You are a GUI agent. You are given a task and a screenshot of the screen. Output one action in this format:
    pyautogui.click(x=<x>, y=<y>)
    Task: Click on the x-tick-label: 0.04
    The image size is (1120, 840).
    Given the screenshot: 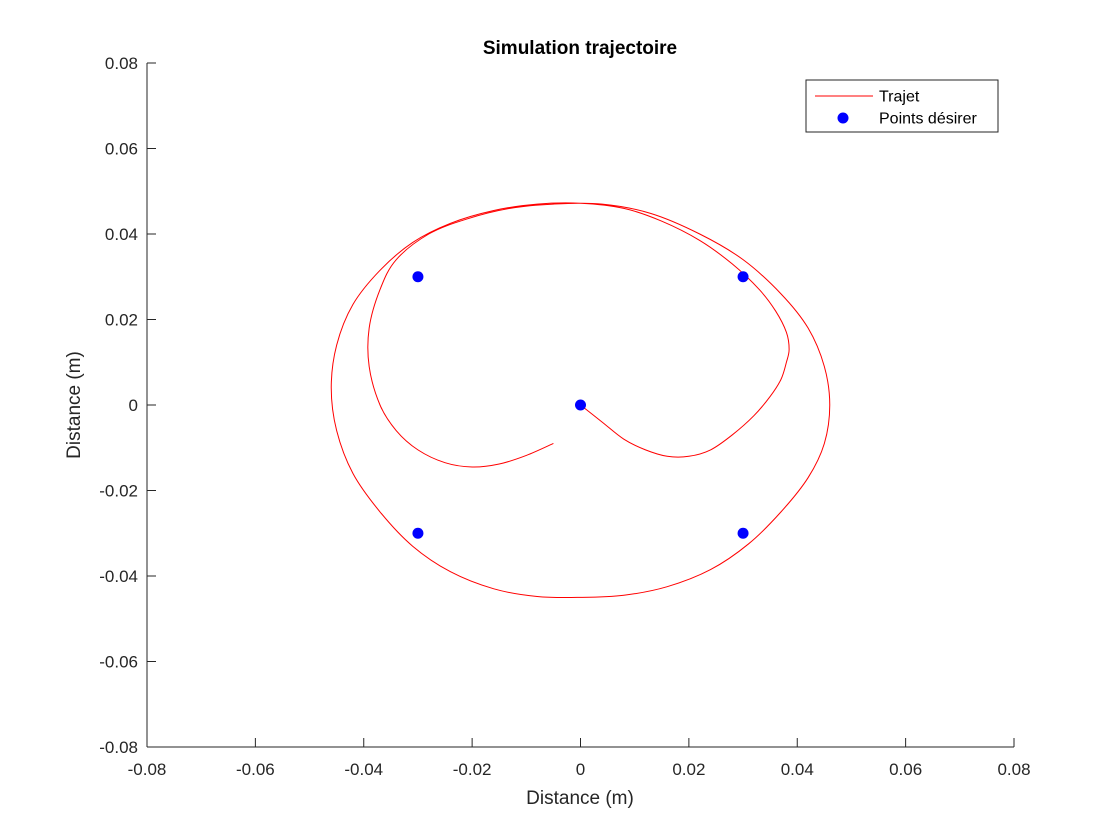 What is the action you would take?
    pyautogui.click(x=797, y=769)
    